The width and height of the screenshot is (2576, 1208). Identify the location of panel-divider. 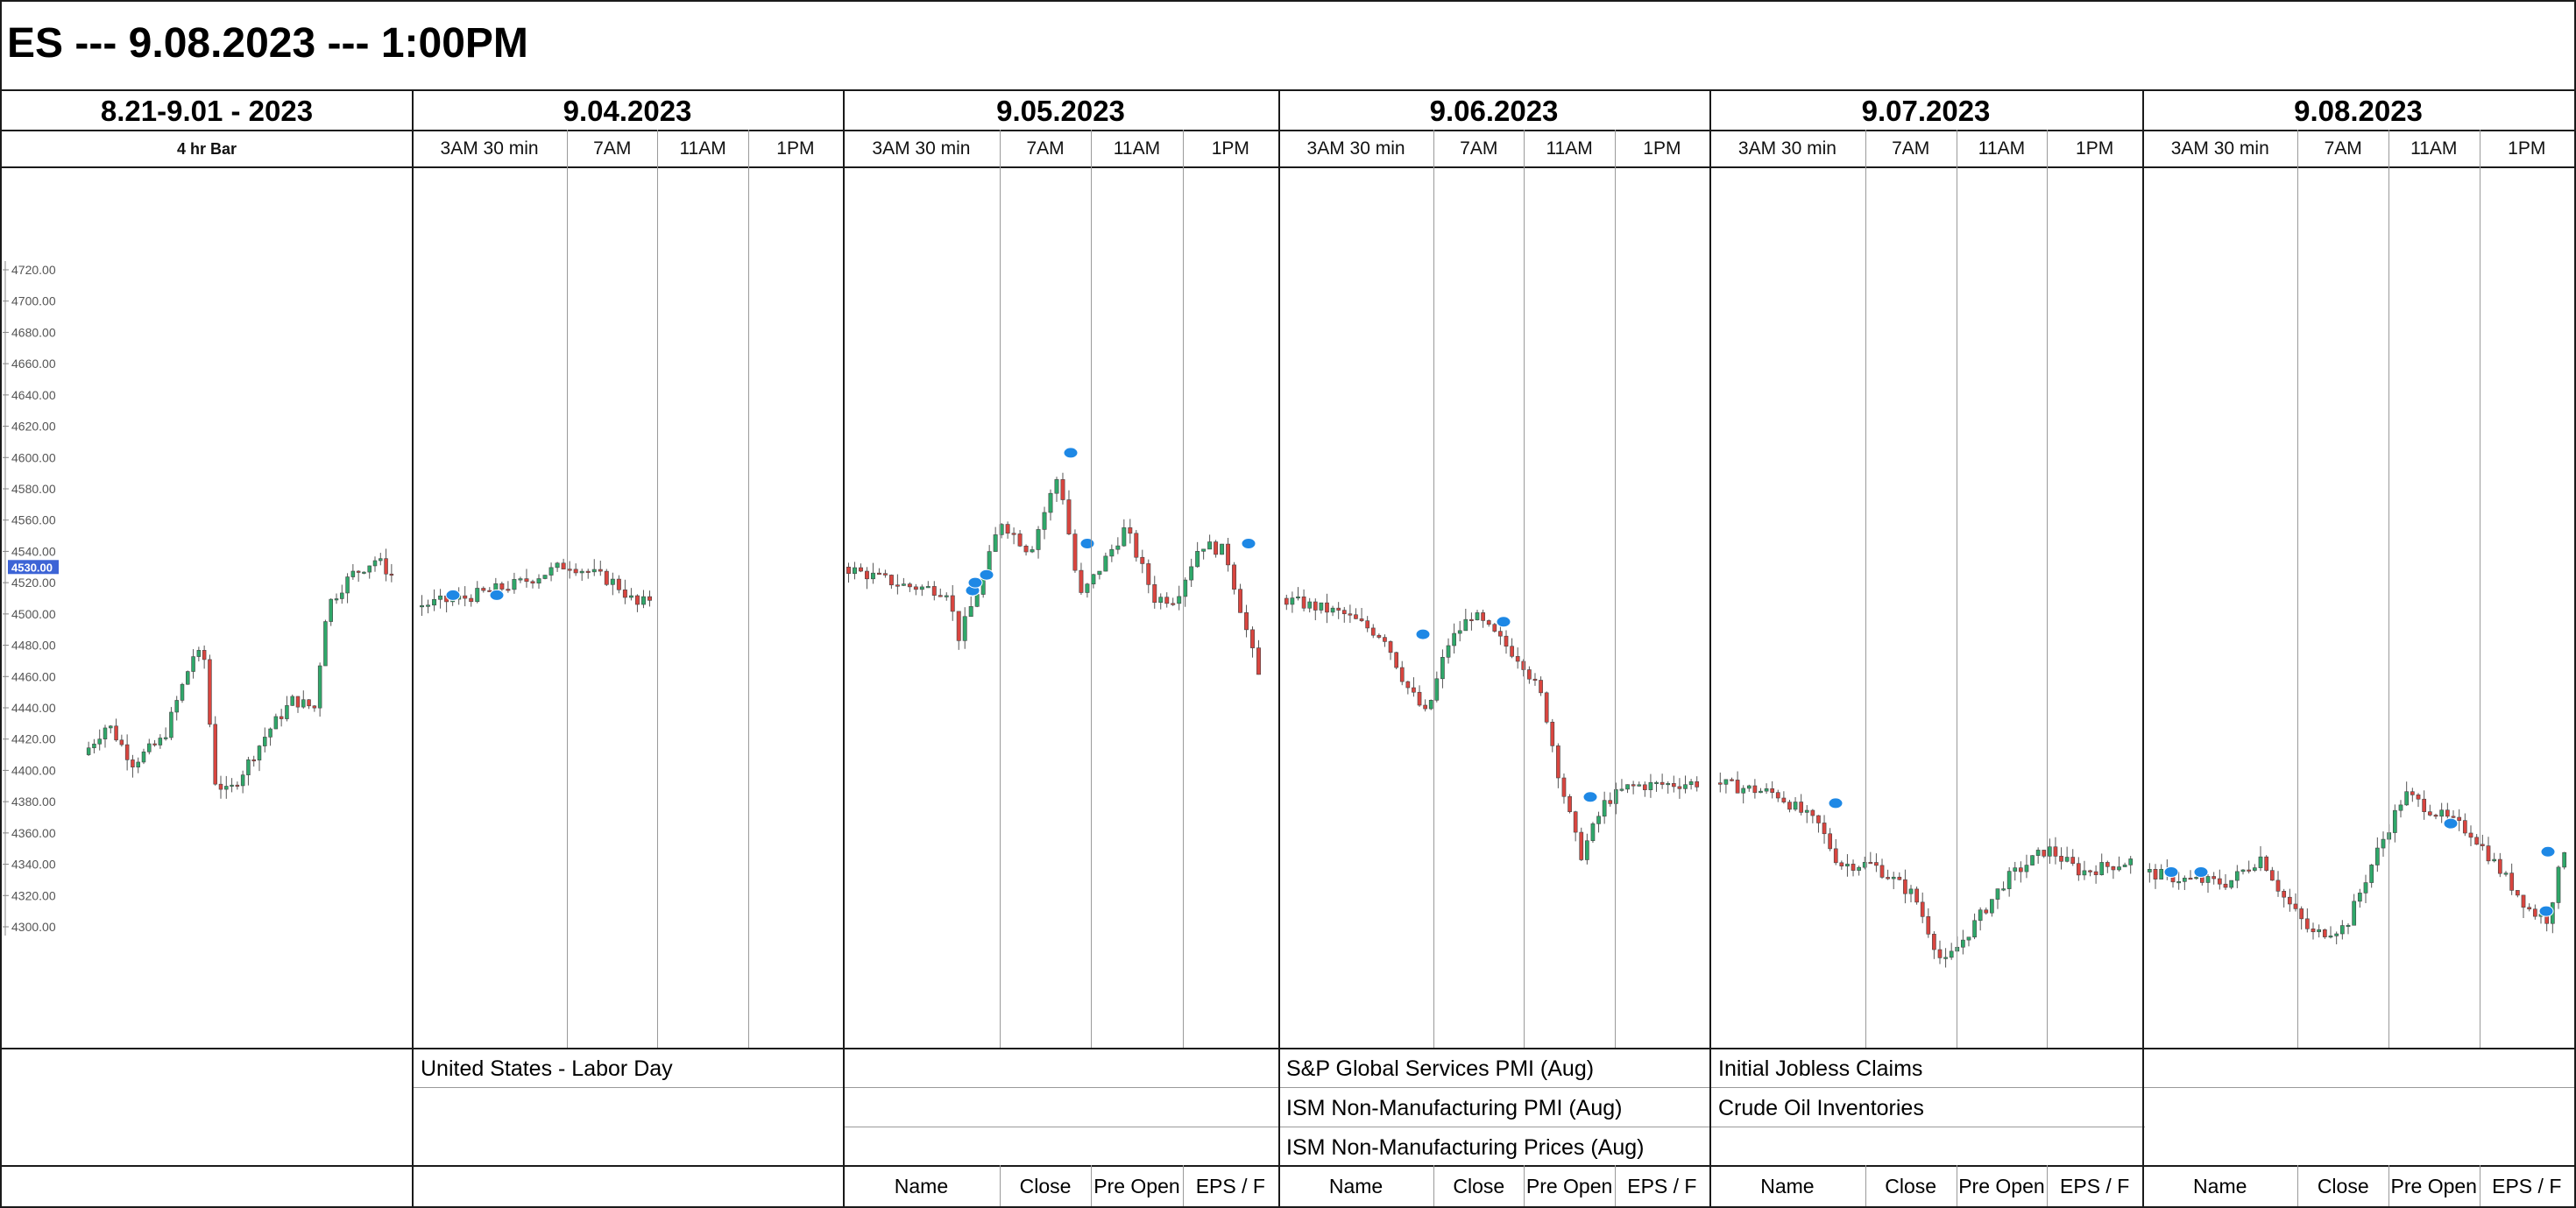
(2143, 648).